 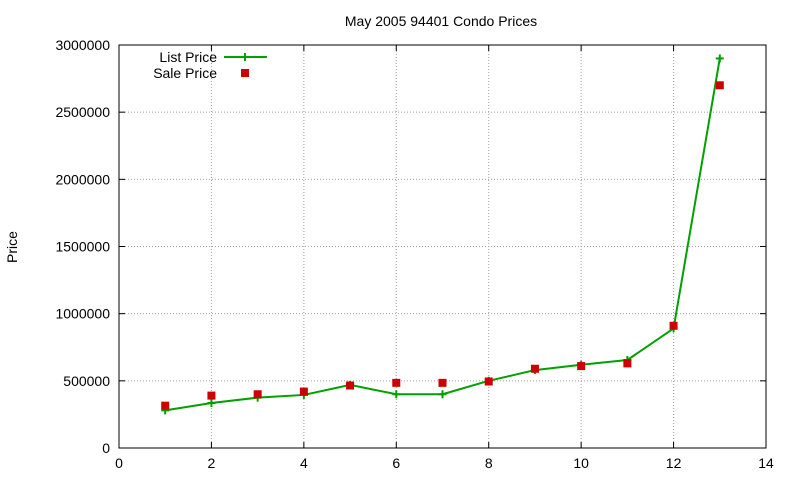 I want to click on y-tick-label: 2000000, so click(x=82, y=179).